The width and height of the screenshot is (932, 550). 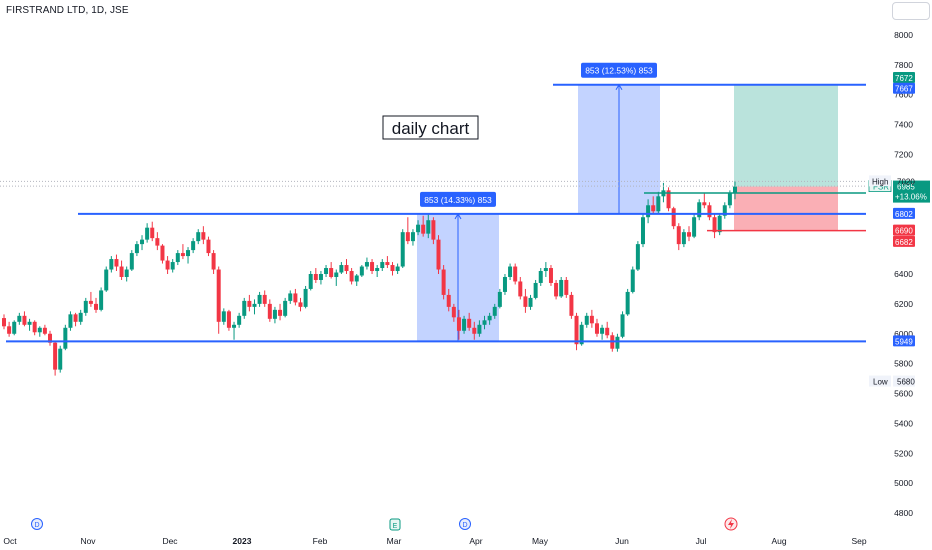 What do you see at coordinates (435, 531) in the screenshot?
I see `time-axis: Oct Nov Dec 2023 Feb Mar Apr May Jun Jul Aug Sep D E D` at bounding box center [435, 531].